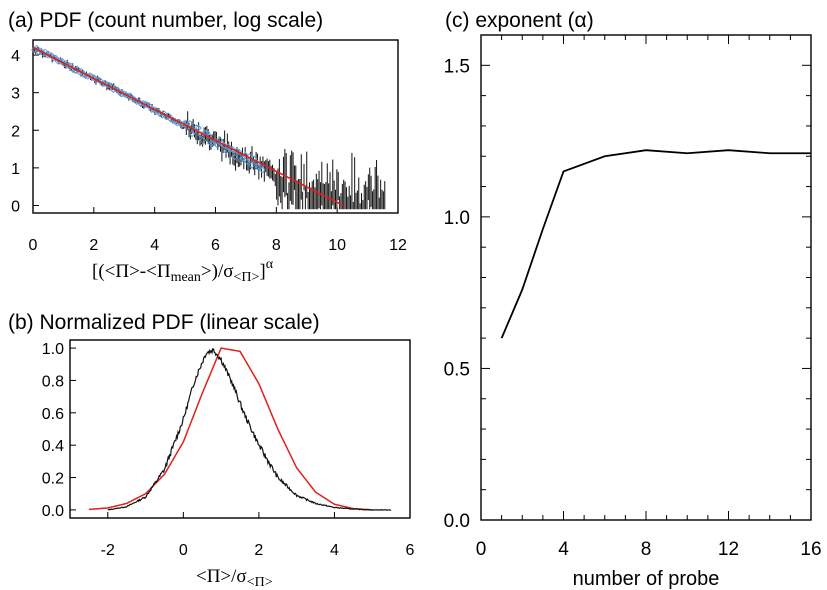 This screenshot has width=827, height=590. What do you see at coordinates (164, 322) in the screenshot?
I see `panel-b-title: (b) Normalized PDF (linear scale)` at bounding box center [164, 322].